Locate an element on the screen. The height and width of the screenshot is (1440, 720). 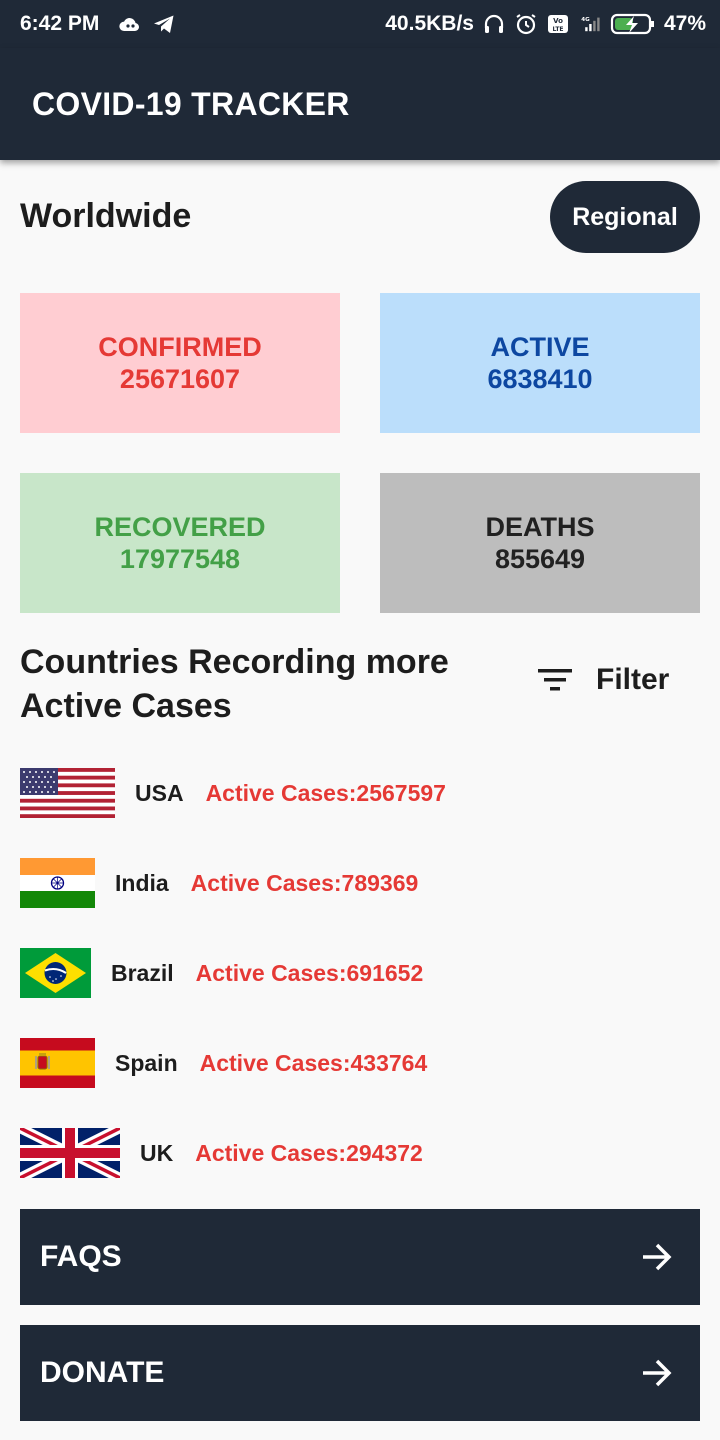
country-row: USA Active Cases:2567597 is located at coordinates (233, 793).